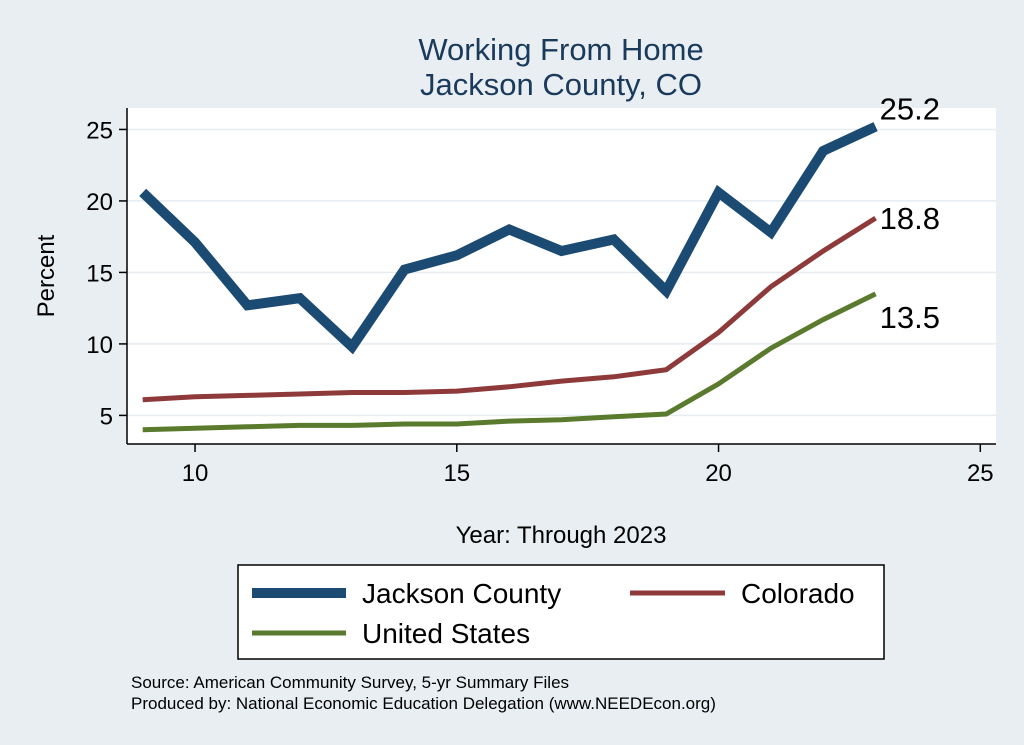 The width and height of the screenshot is (1024, 745). Describe the element at coordinates (910, 317) in the screenshot. I see `end-label-united-states: 13.5` at that location.